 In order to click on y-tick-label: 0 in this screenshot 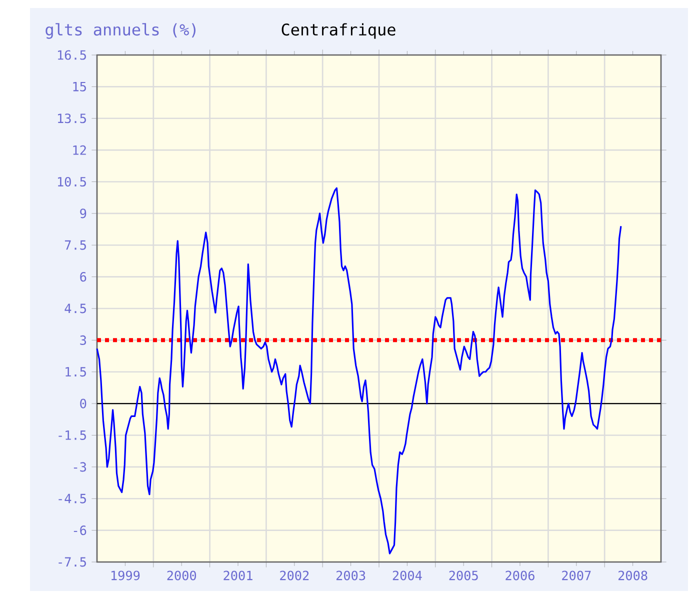, I will do `click(83, 403)`.